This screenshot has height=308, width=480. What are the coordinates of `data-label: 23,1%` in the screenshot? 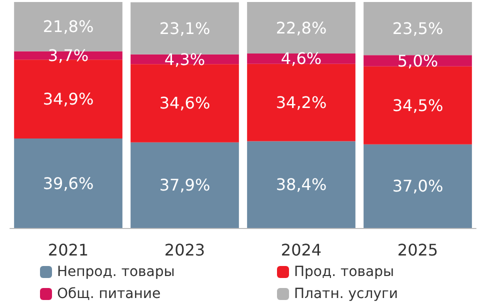 It's located at (184, 28).